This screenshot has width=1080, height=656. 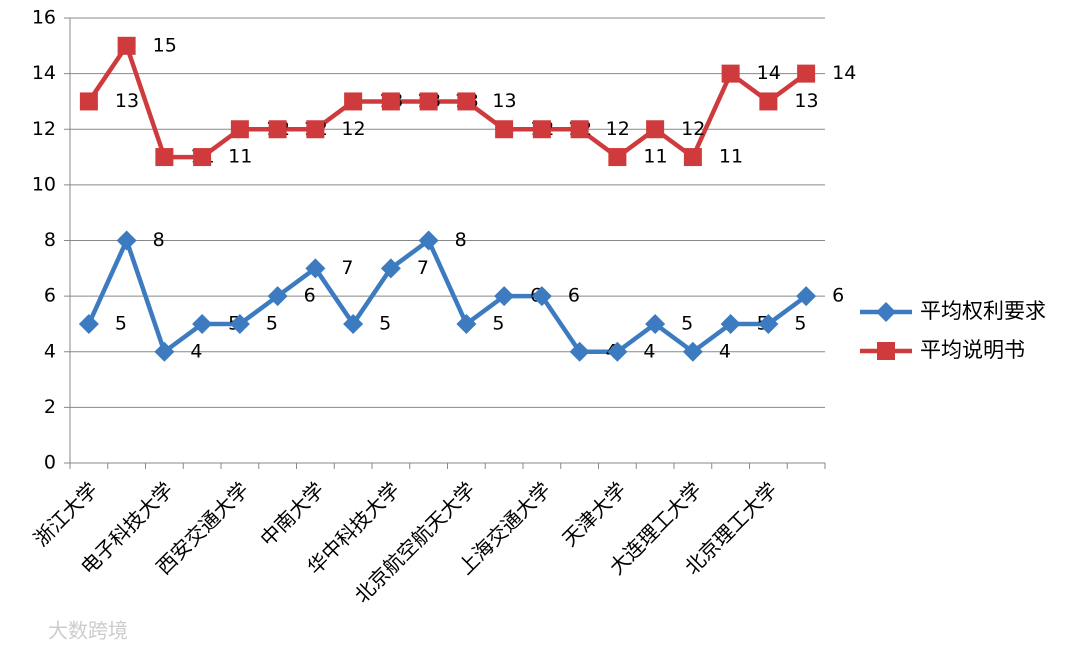 I want to click on x-tick-label: 中南大学, so click(x=292, y=514).